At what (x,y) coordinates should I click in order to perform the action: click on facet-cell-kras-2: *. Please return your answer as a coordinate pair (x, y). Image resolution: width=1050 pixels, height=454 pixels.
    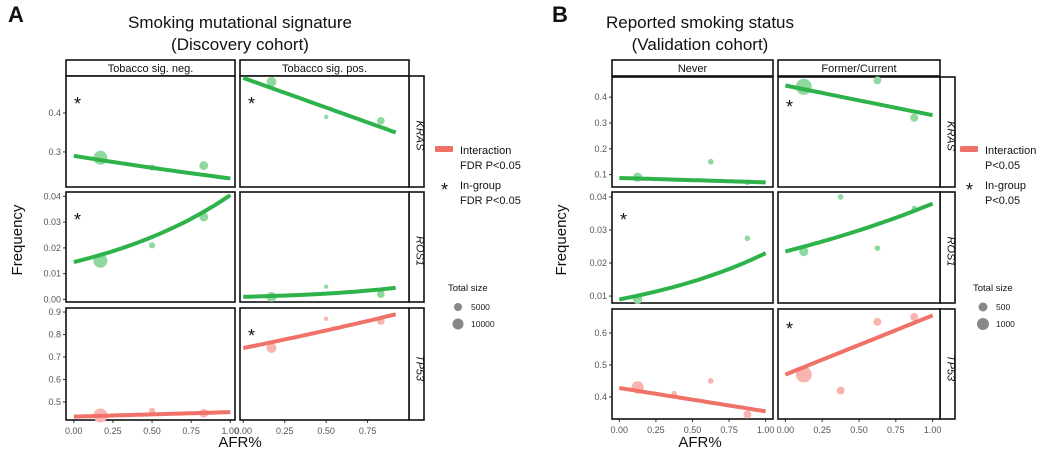
    Looking at the image, I should click on (324, 131).